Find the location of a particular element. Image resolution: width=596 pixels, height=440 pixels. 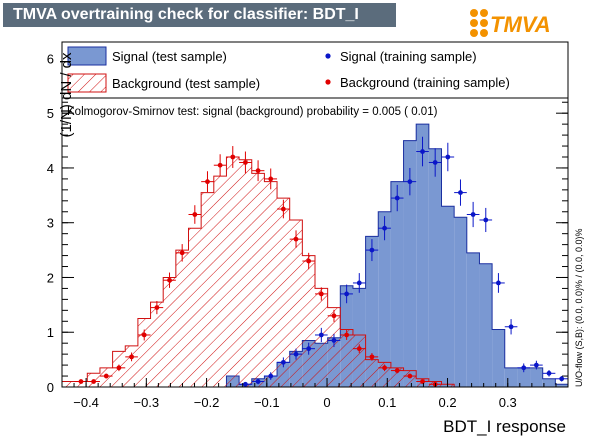

legend-label-background-train: Background (training sample) is located at coordinates (425, 82).